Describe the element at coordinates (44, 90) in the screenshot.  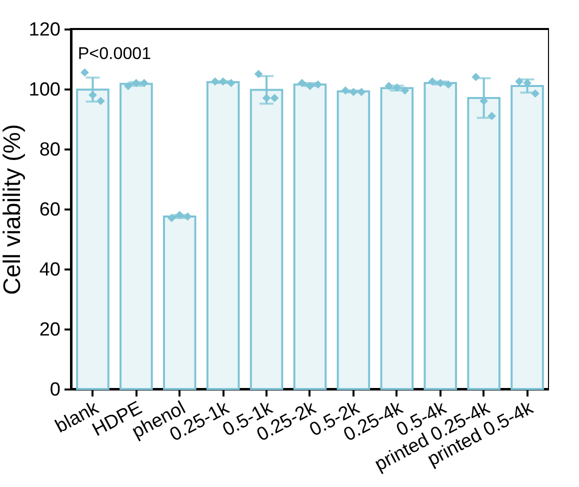
I see `y-tick-label: 100` at that location.